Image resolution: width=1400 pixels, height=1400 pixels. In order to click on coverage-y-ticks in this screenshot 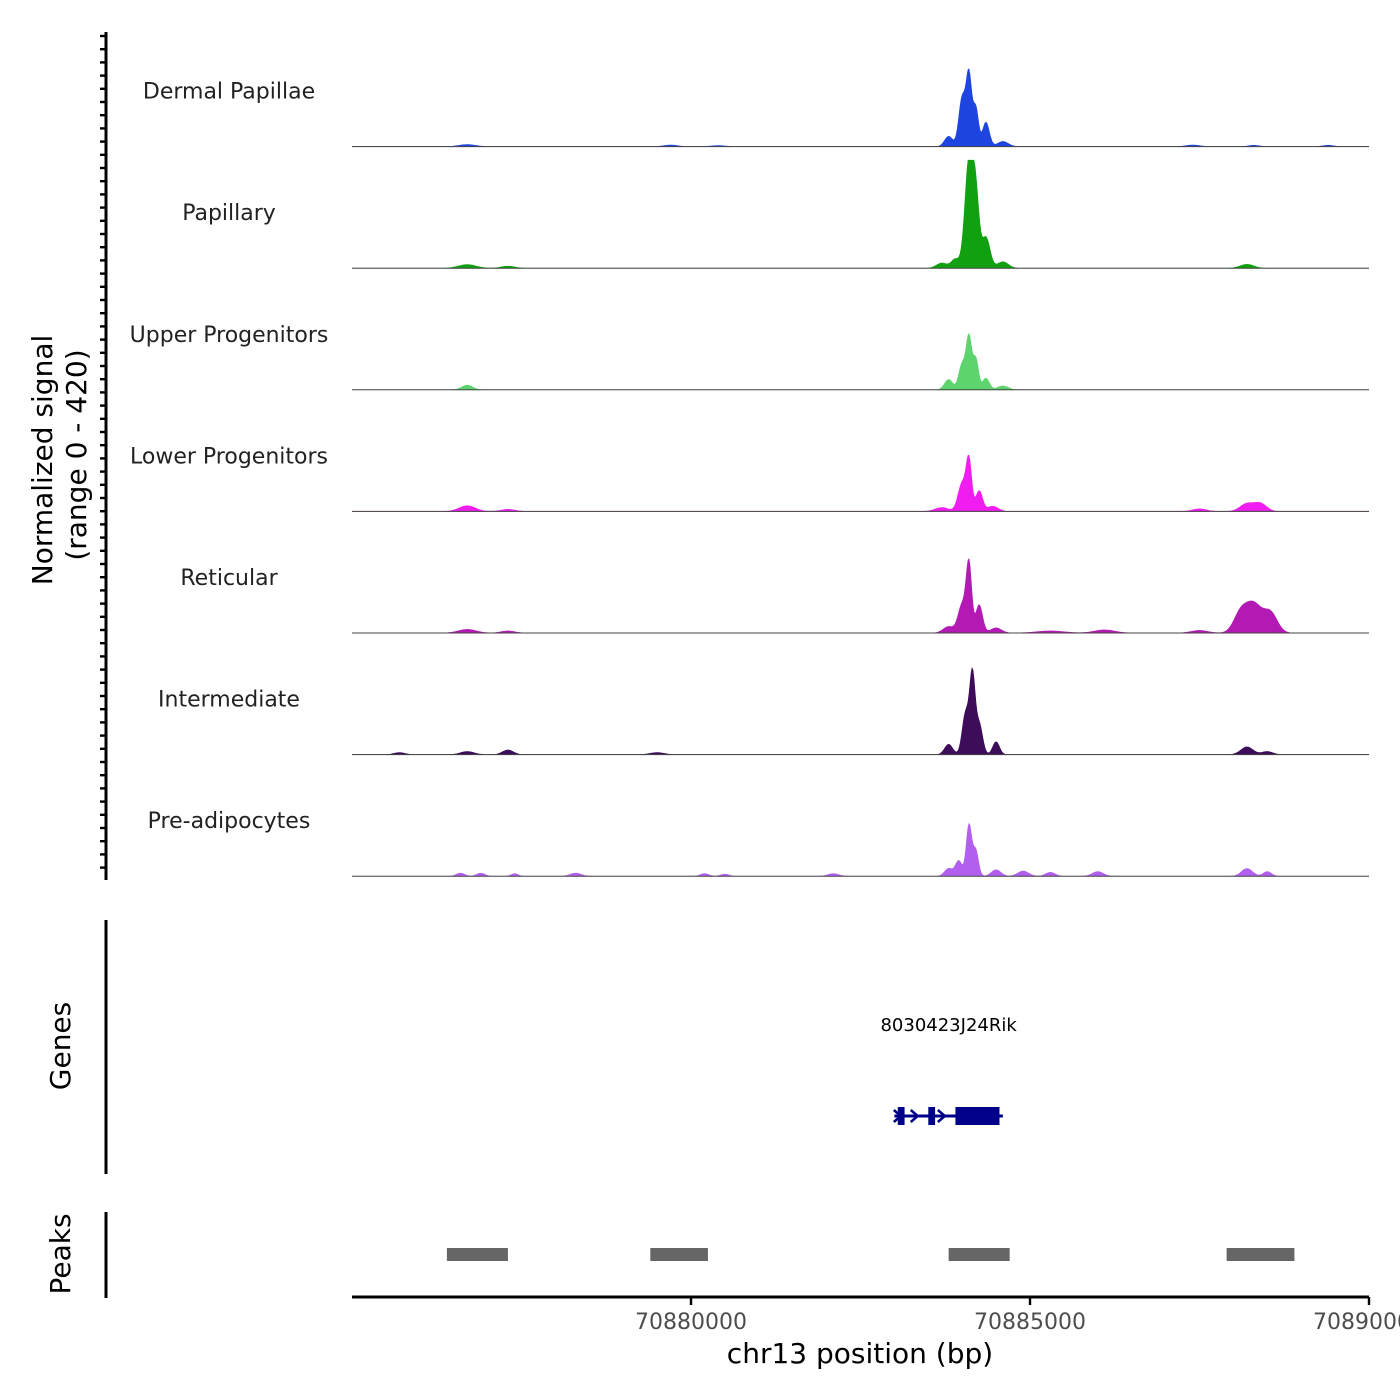, I will do `click(103, 451)`.